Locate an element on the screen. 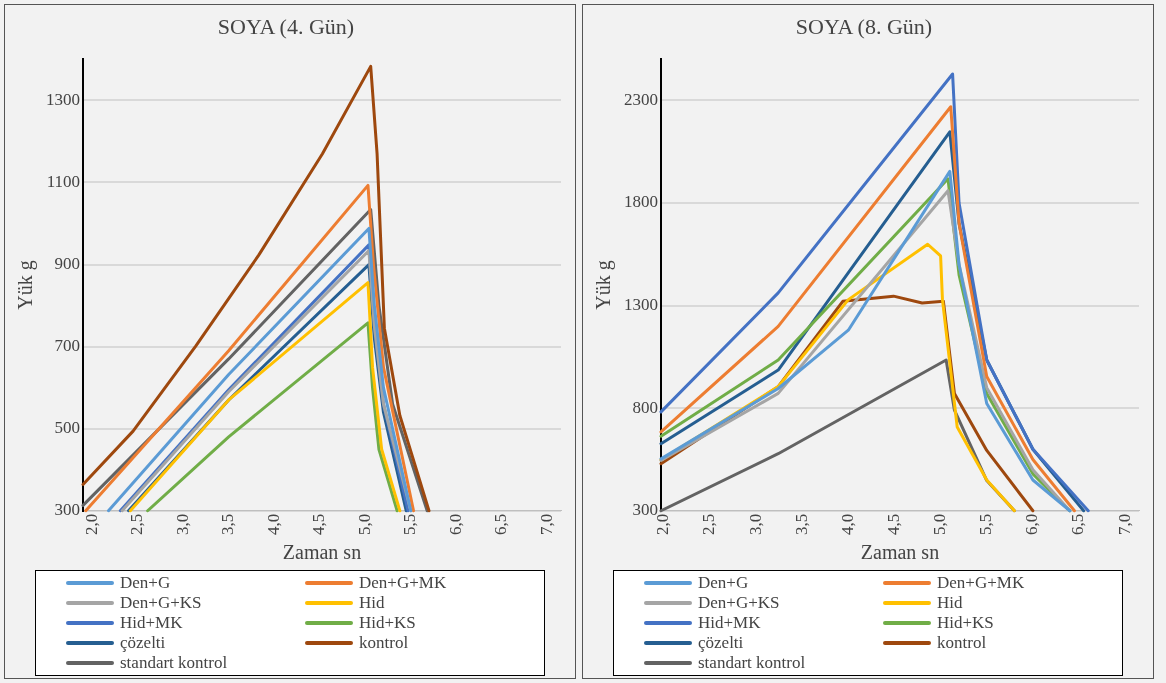 Image resolution: width=1166 pixels, height=683 pixels. y-tick-label: 800 is located at coordinates (645, 407).